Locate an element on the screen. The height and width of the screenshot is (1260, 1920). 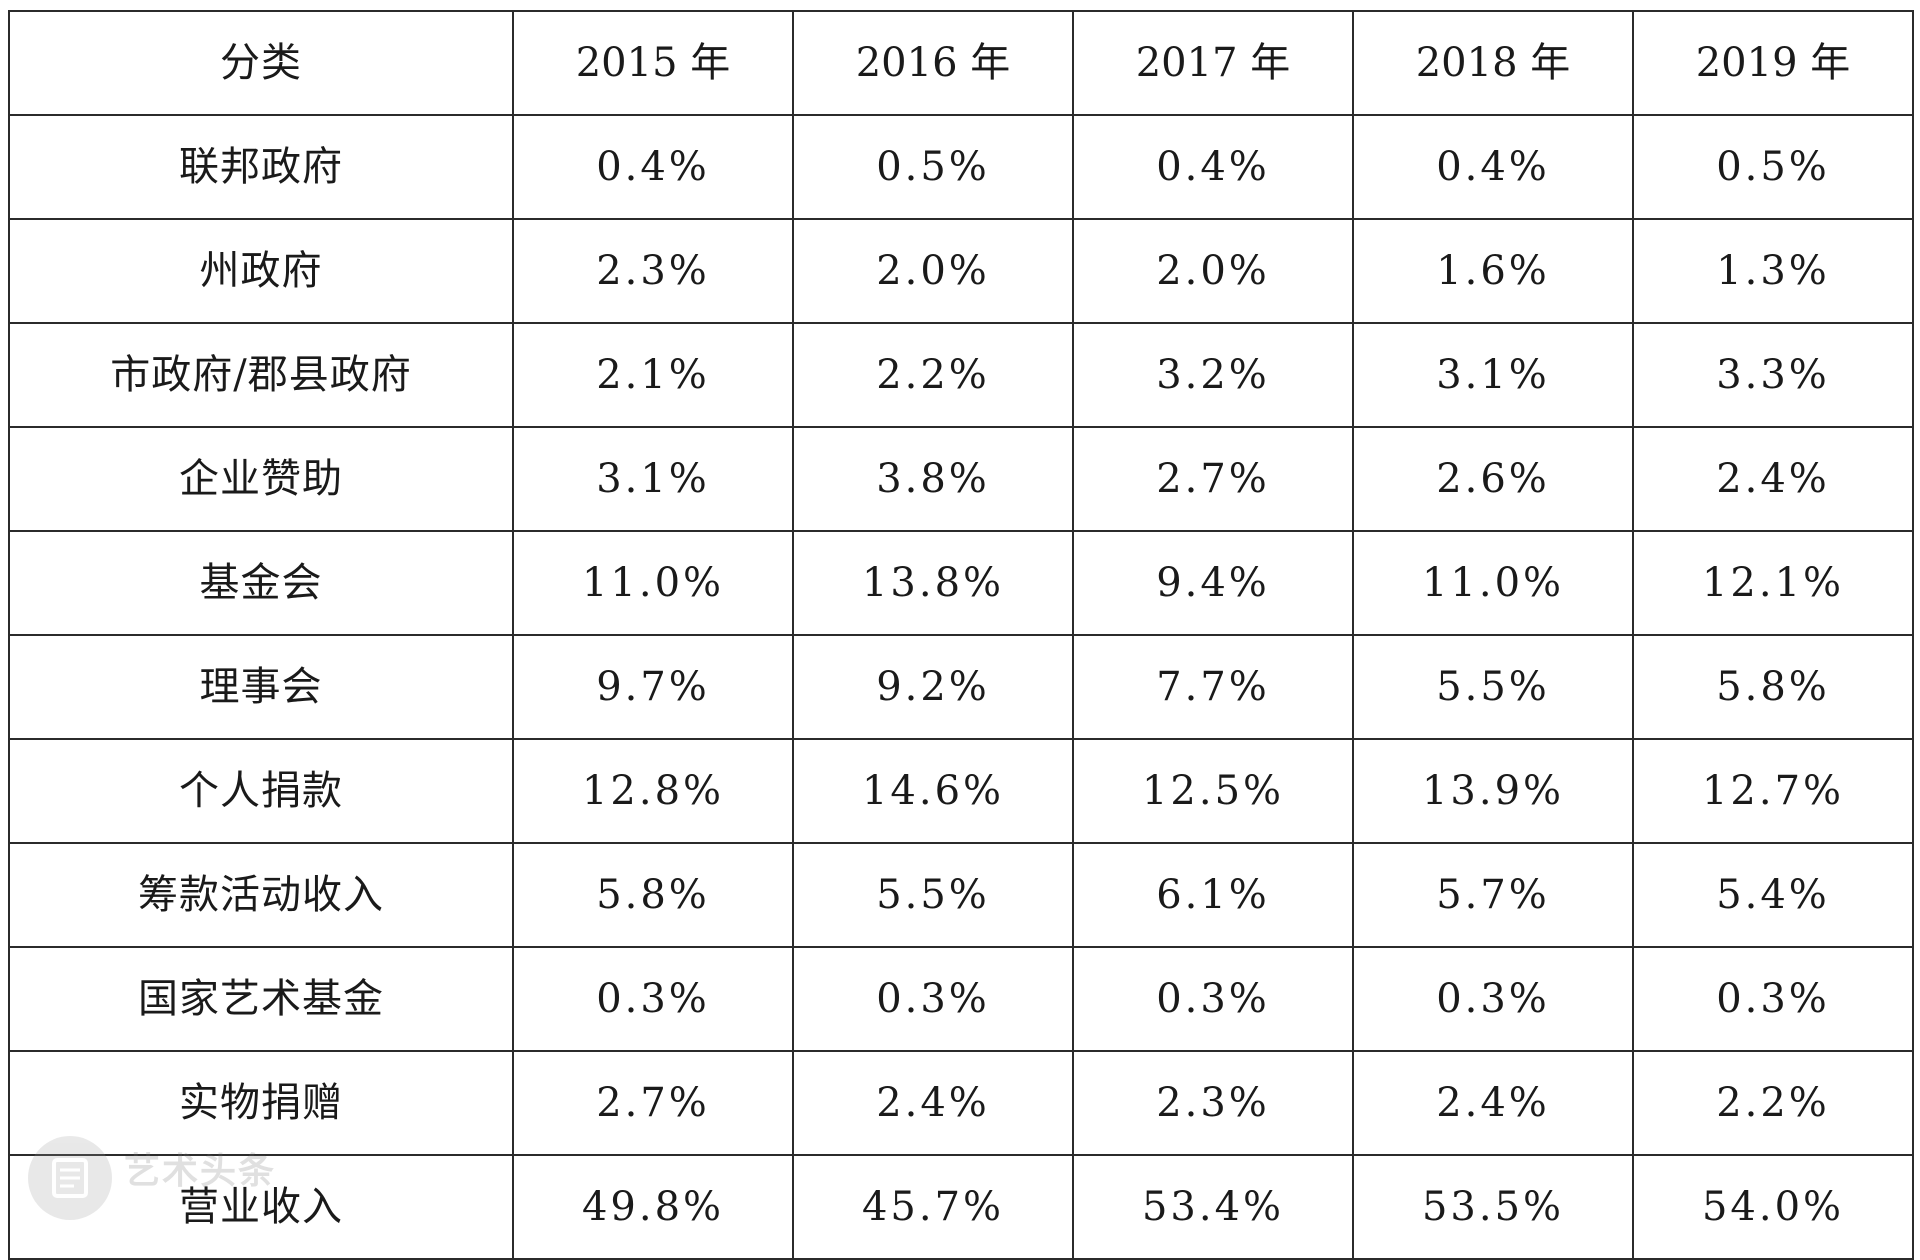
row-value: 9.2% is located at coordinates (933, 687).